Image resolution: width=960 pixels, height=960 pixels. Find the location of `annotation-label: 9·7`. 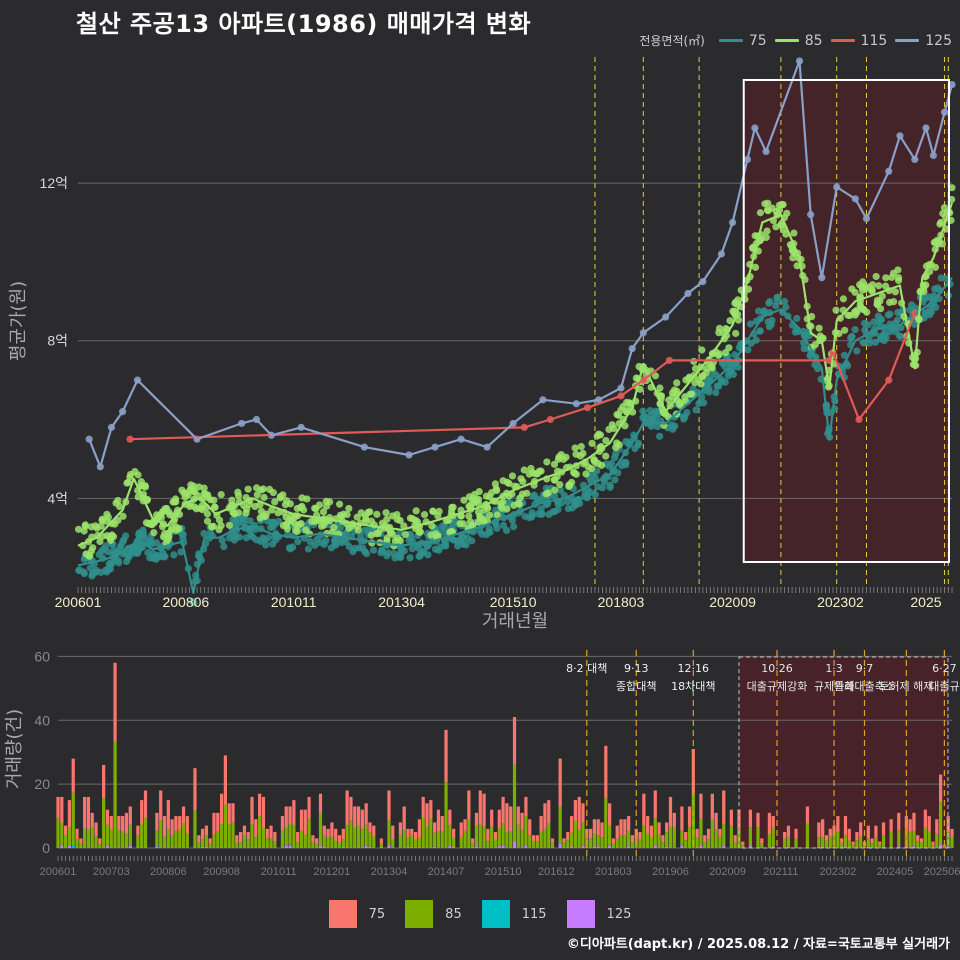

annotation-label: 9·7 is located at coordinates (865, 668).